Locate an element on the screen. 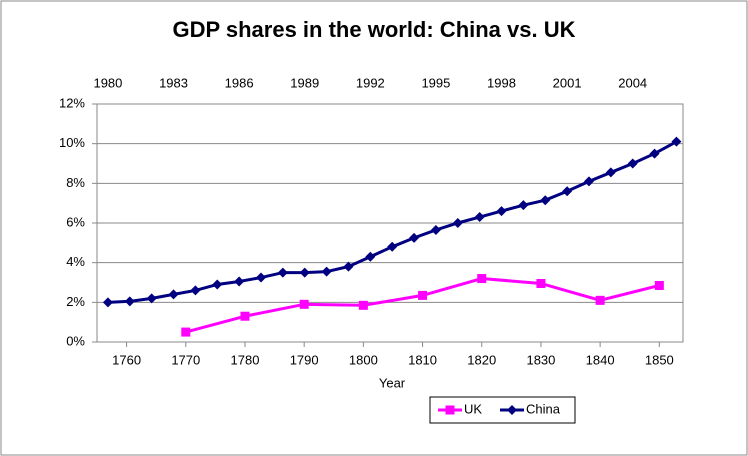 The height and width of the screenshot is (456, 748). x2-tick-label: 1995 is located at coordinates (435, 82).